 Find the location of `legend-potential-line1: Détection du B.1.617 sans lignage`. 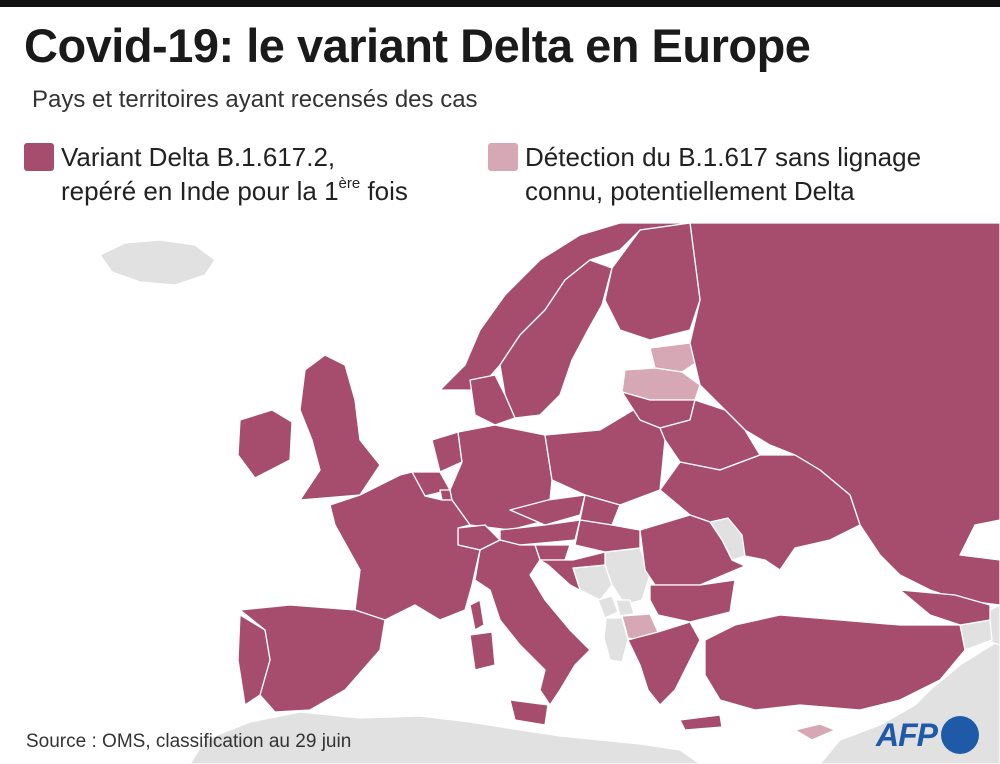

legend-potential-line1: Détection du B.1.617 sans lignage is located at coordinates (723, 157).